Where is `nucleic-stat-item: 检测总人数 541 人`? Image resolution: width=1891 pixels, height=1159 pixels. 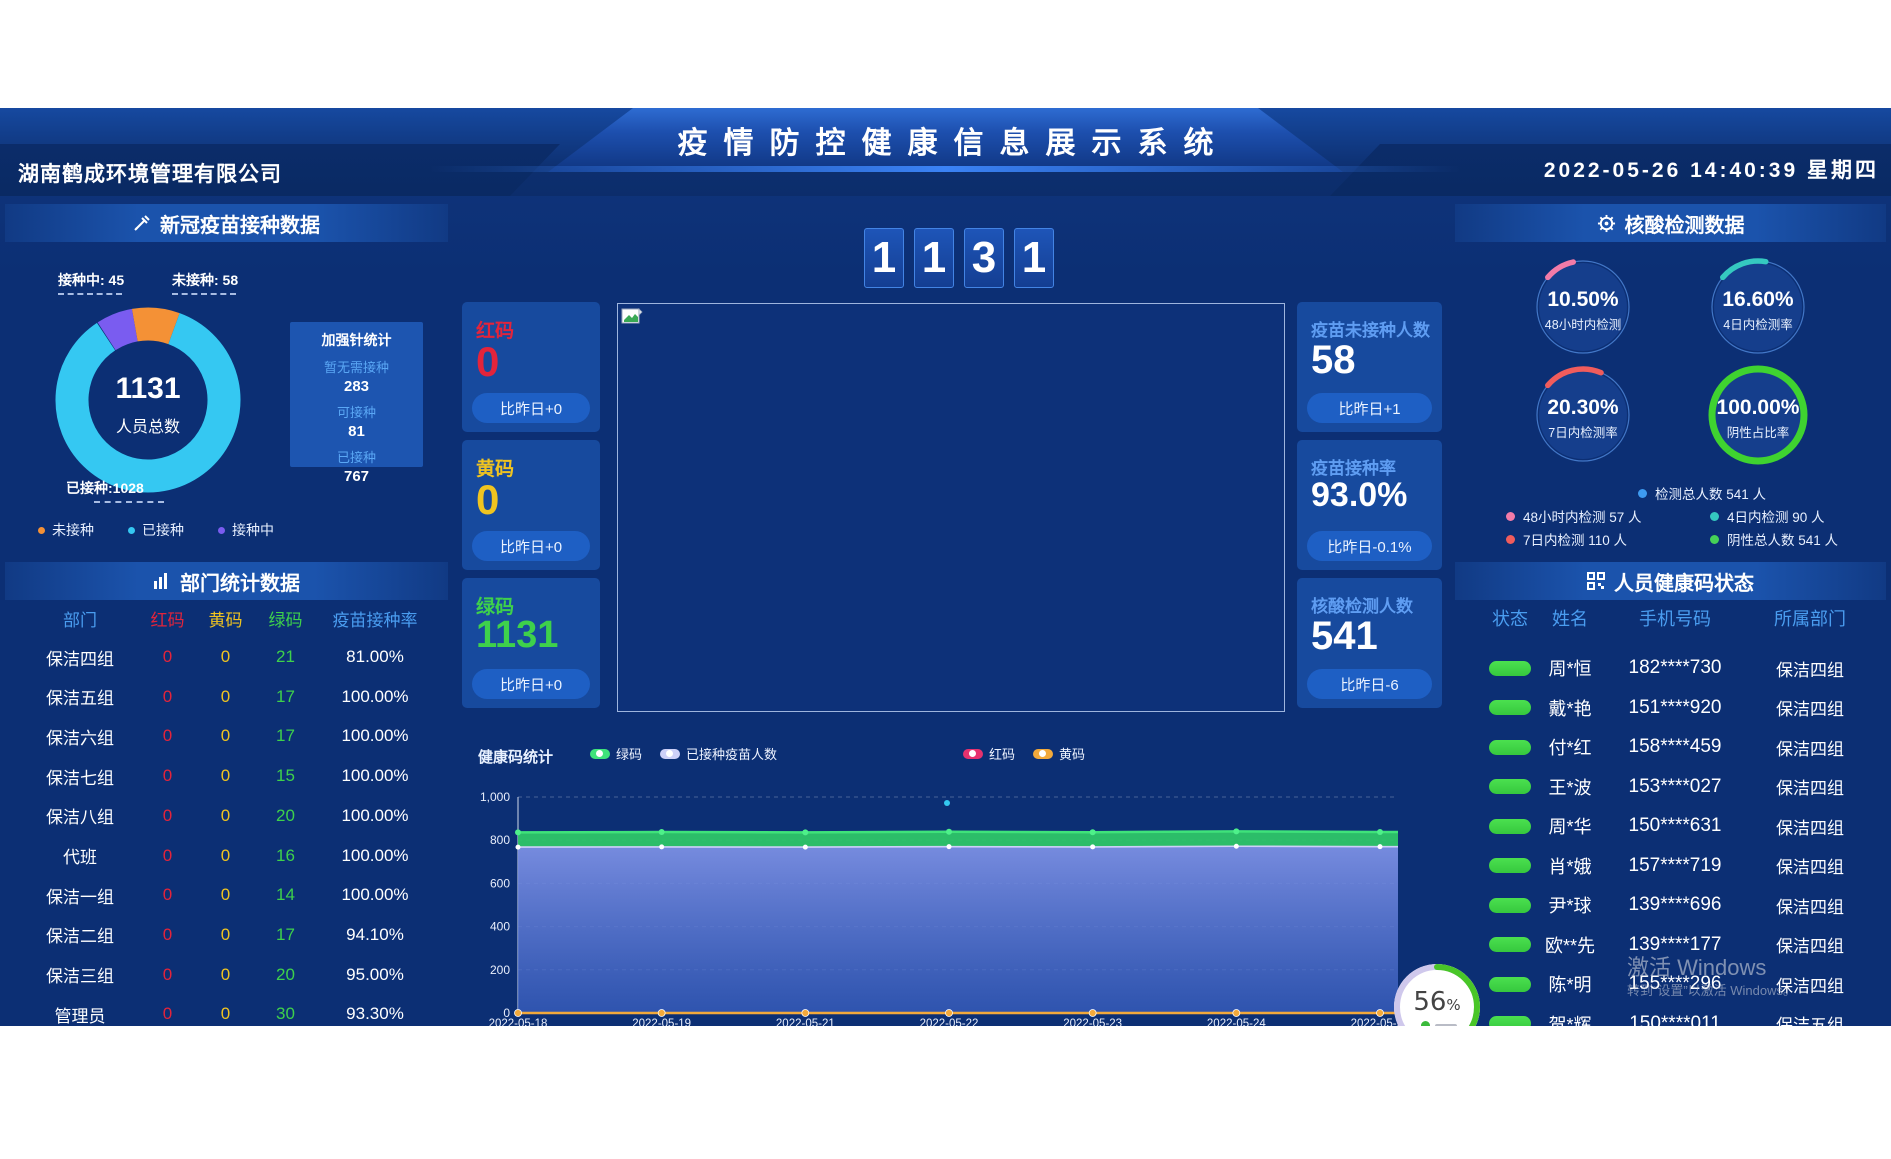 nucleic-stat-item: 检测总人数 541 人 is located at coordinates (1702, 493).